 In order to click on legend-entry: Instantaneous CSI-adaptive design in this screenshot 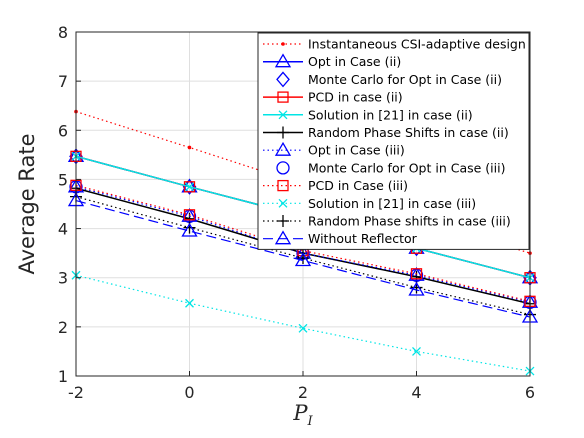, I will do `click(394, 44)`.